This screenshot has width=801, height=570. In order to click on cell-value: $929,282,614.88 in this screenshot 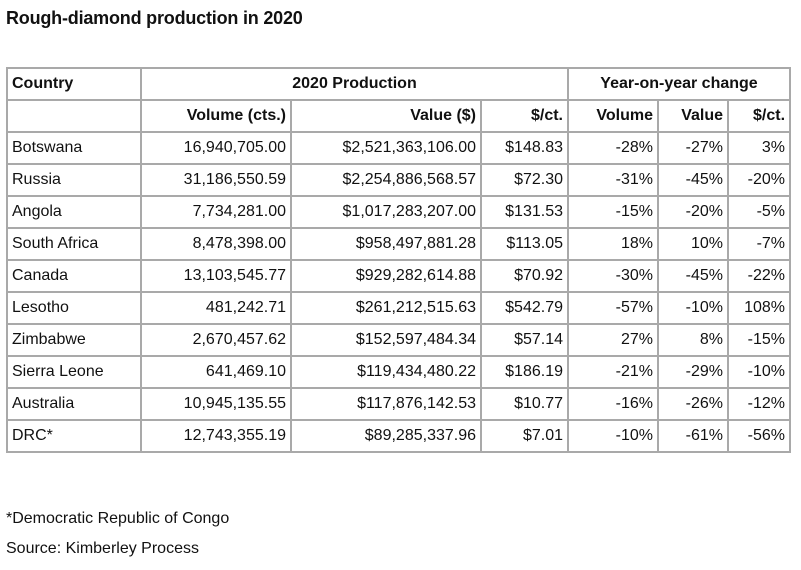, I will do `click(386, 276)`.